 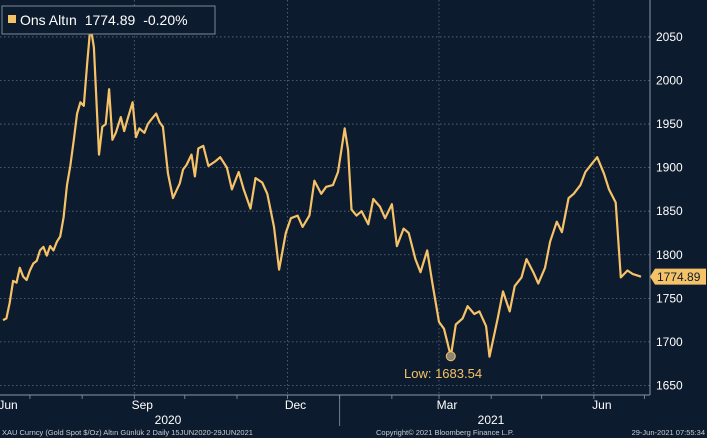 I want to click on year-label: 2021, so click(x=491, y=420).